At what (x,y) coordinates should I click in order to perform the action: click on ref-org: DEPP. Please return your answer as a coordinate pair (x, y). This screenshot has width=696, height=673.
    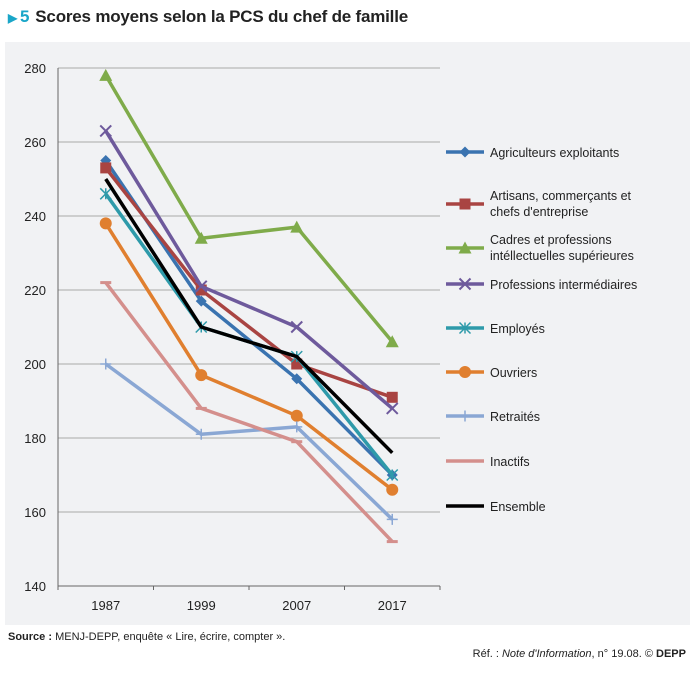
    Looking at the image, I should click on (671, 654).